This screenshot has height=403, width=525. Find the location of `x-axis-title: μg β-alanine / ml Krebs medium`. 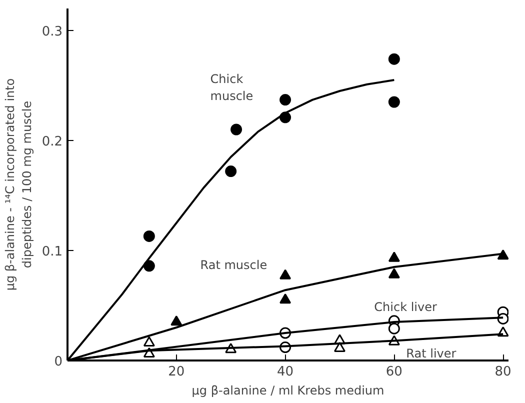

x-axis-title: μg β-alanine / ml Krebs medium is located at coordinates (288, 391).